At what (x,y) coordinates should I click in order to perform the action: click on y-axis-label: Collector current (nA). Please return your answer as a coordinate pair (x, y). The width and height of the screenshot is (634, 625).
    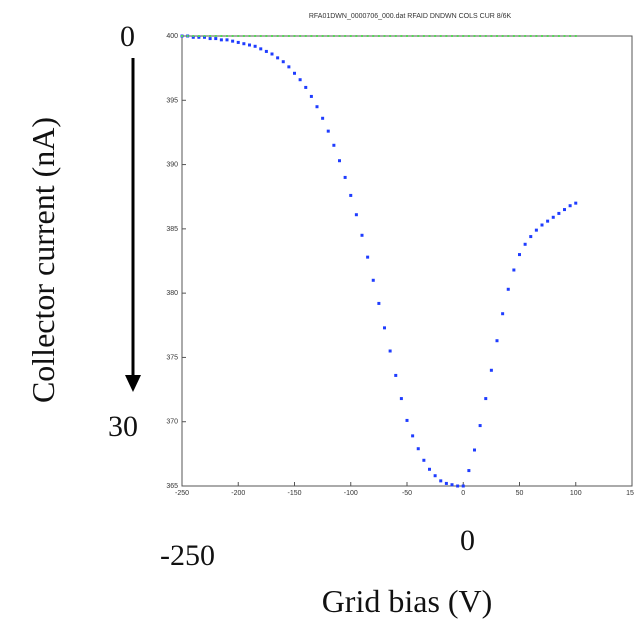
    Looking at the image, I should click on (43, 260).